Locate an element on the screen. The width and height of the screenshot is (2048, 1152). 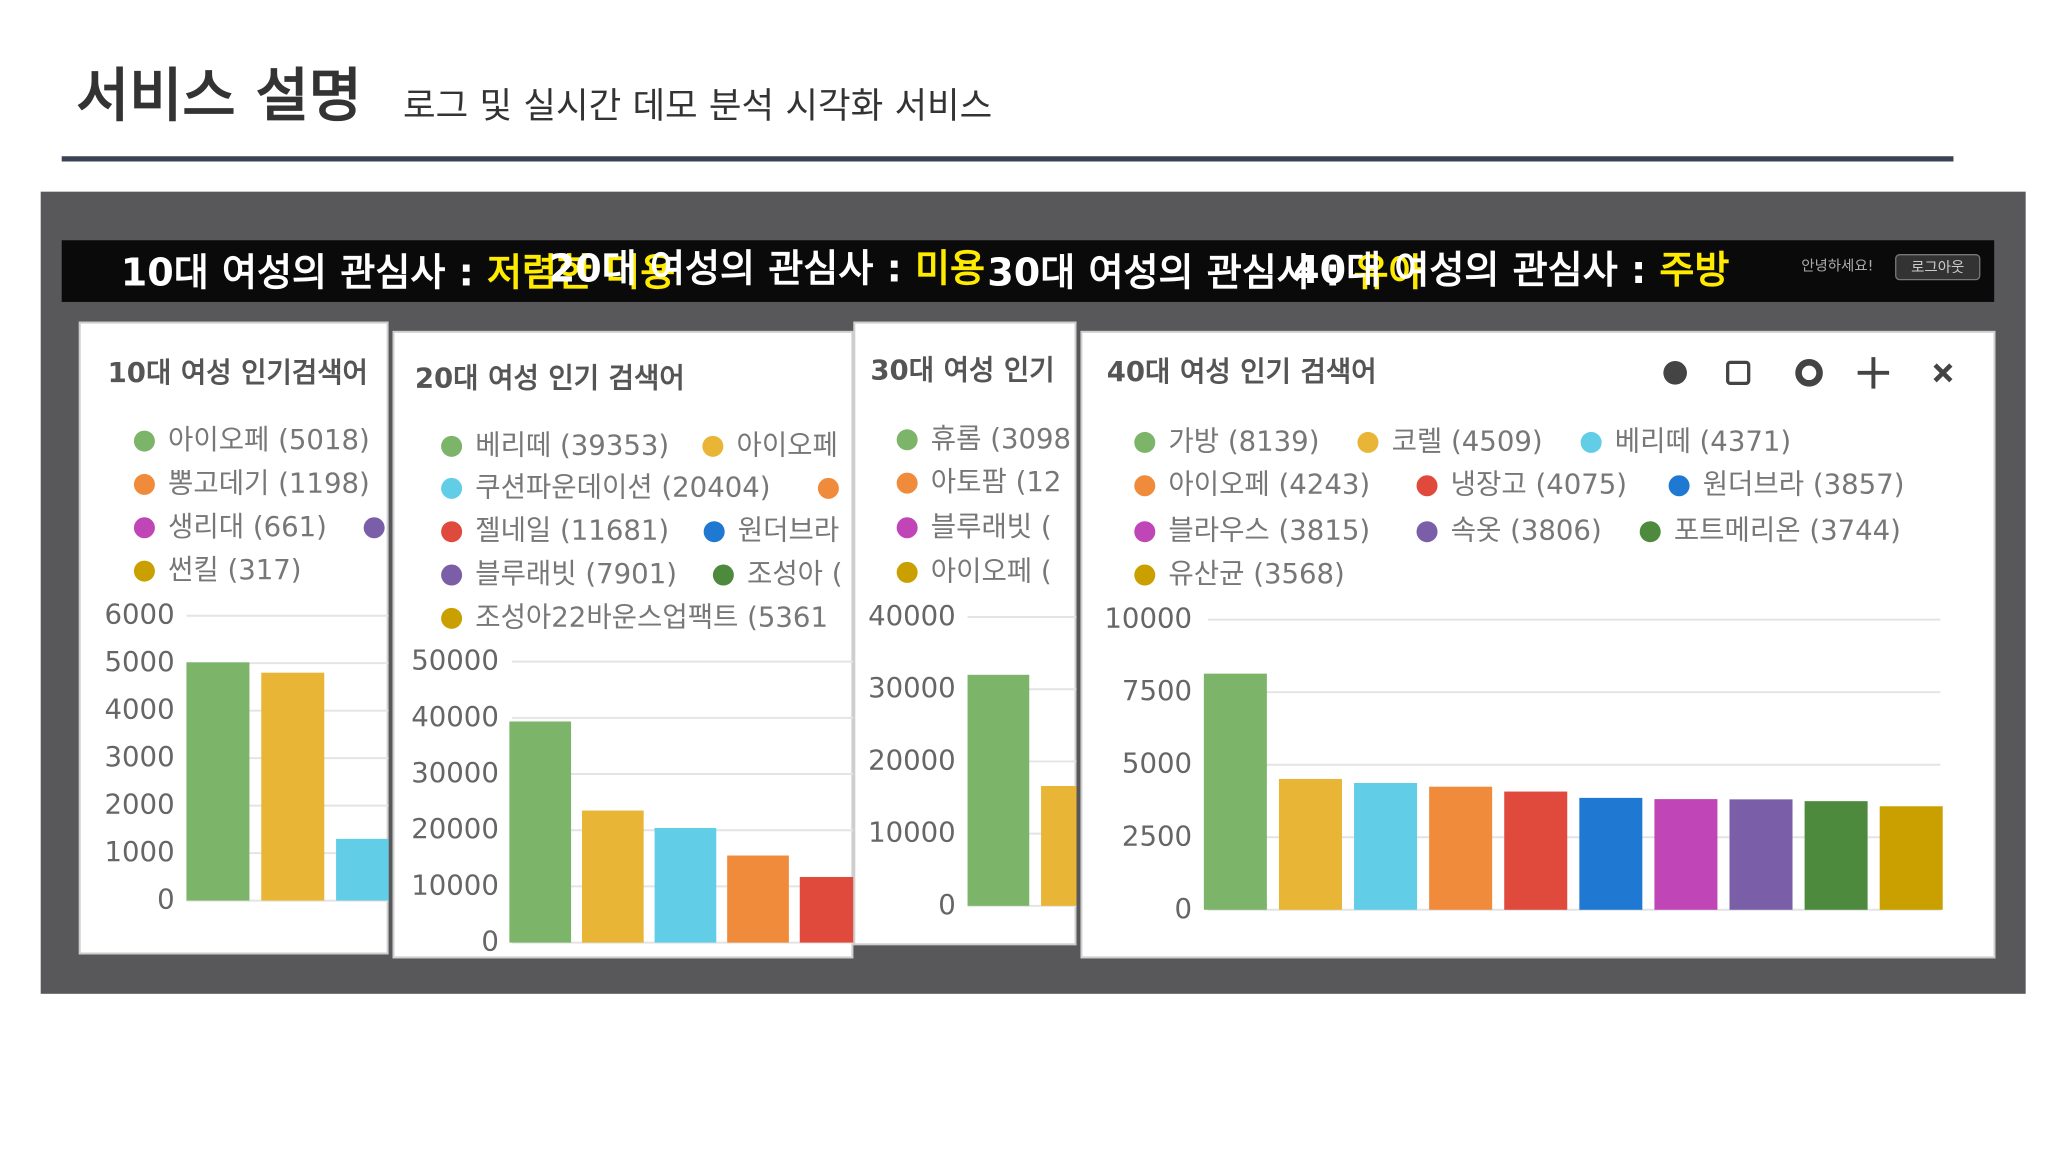
caption-label: 20대 여성의 관심사 : is located at coordinates (725, 268).